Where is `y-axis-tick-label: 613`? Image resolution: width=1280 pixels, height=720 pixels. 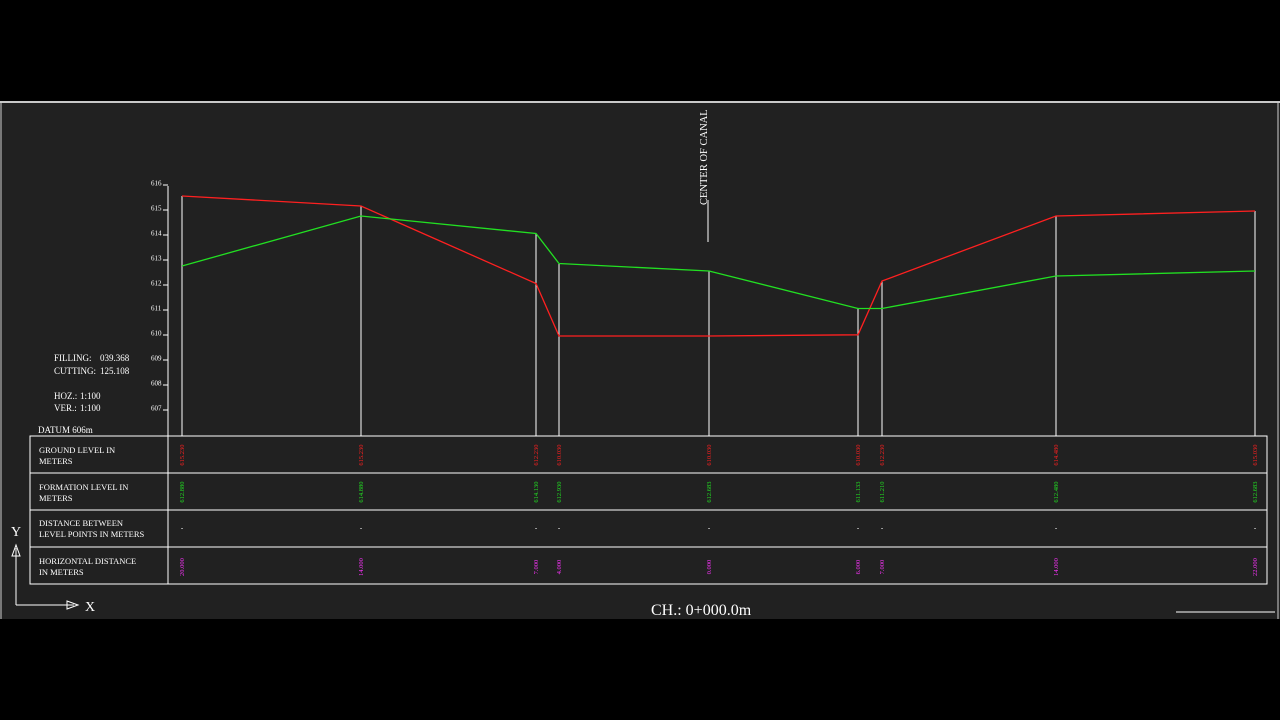 y-axis-tick-label: 613 is located at coordinates (156, 259).